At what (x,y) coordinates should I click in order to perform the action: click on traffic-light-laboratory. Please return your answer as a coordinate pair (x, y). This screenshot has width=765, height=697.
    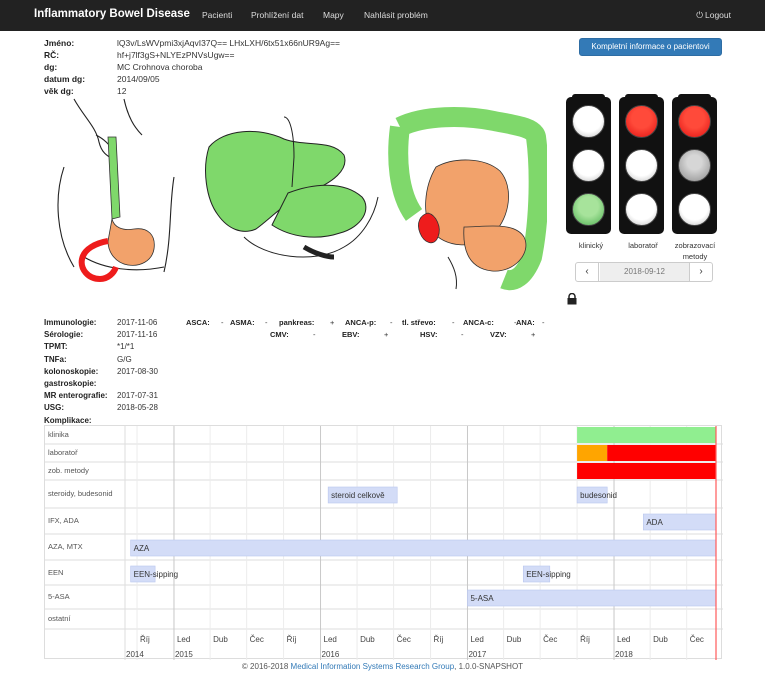
    Looking at the image, I should click on (641, 164).